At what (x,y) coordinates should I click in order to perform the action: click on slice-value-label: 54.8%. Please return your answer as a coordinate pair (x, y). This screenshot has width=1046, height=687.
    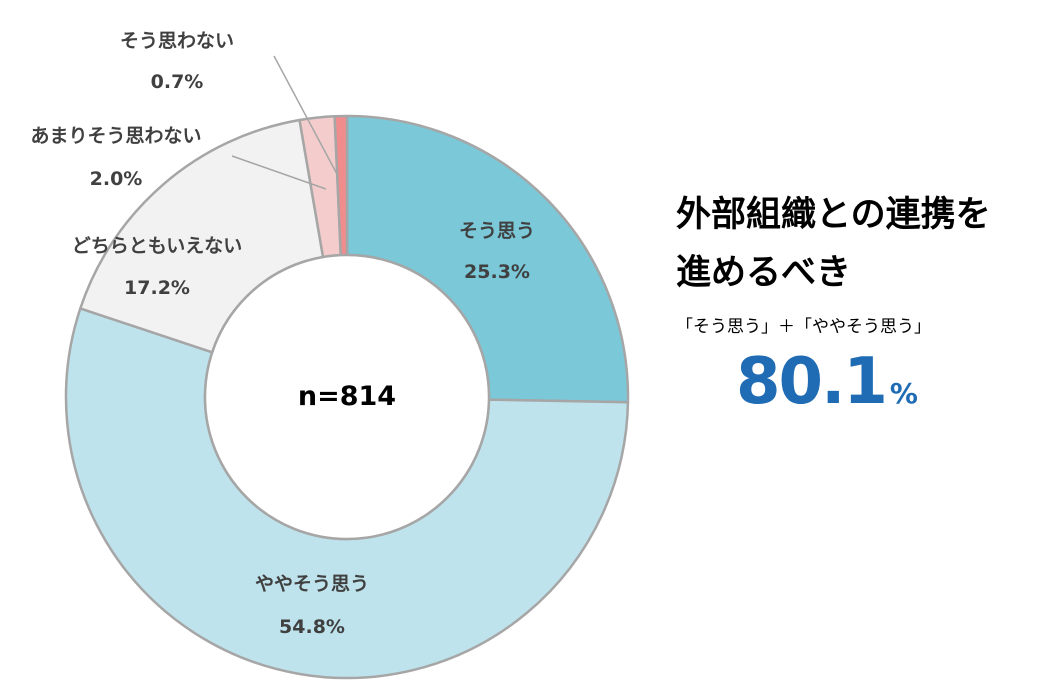
    Looking at the image, I should click on (312, 627).